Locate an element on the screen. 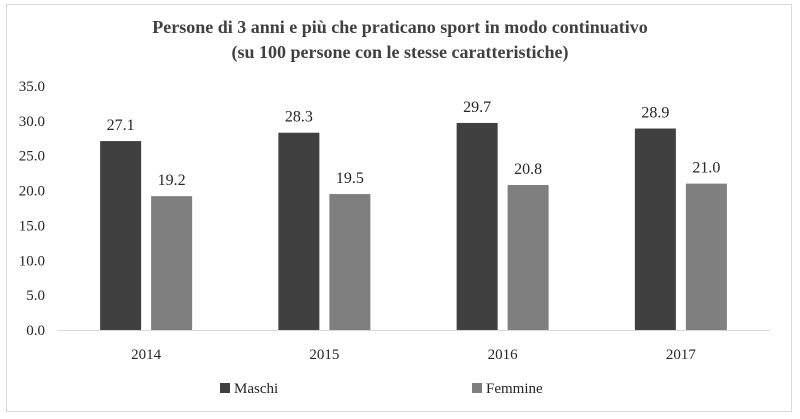 The height and width of the screenshot is (419, 800). data-label: 28.9 is located at coordinates (655, 113).